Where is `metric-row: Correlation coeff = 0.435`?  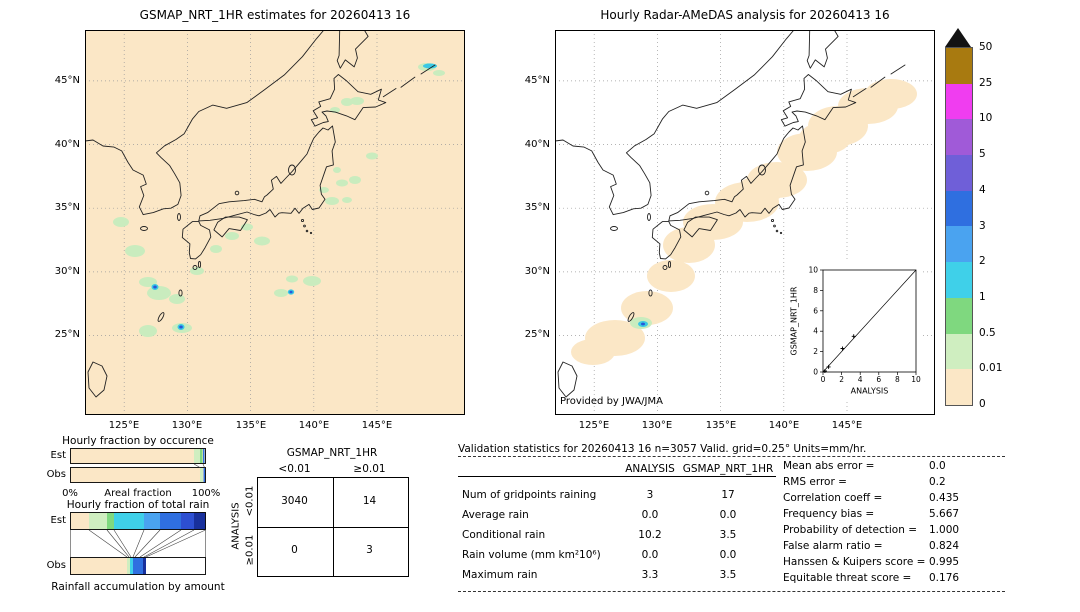
metric-row: Correlation coeff = 0.435 is located at coordinates (894, 498).